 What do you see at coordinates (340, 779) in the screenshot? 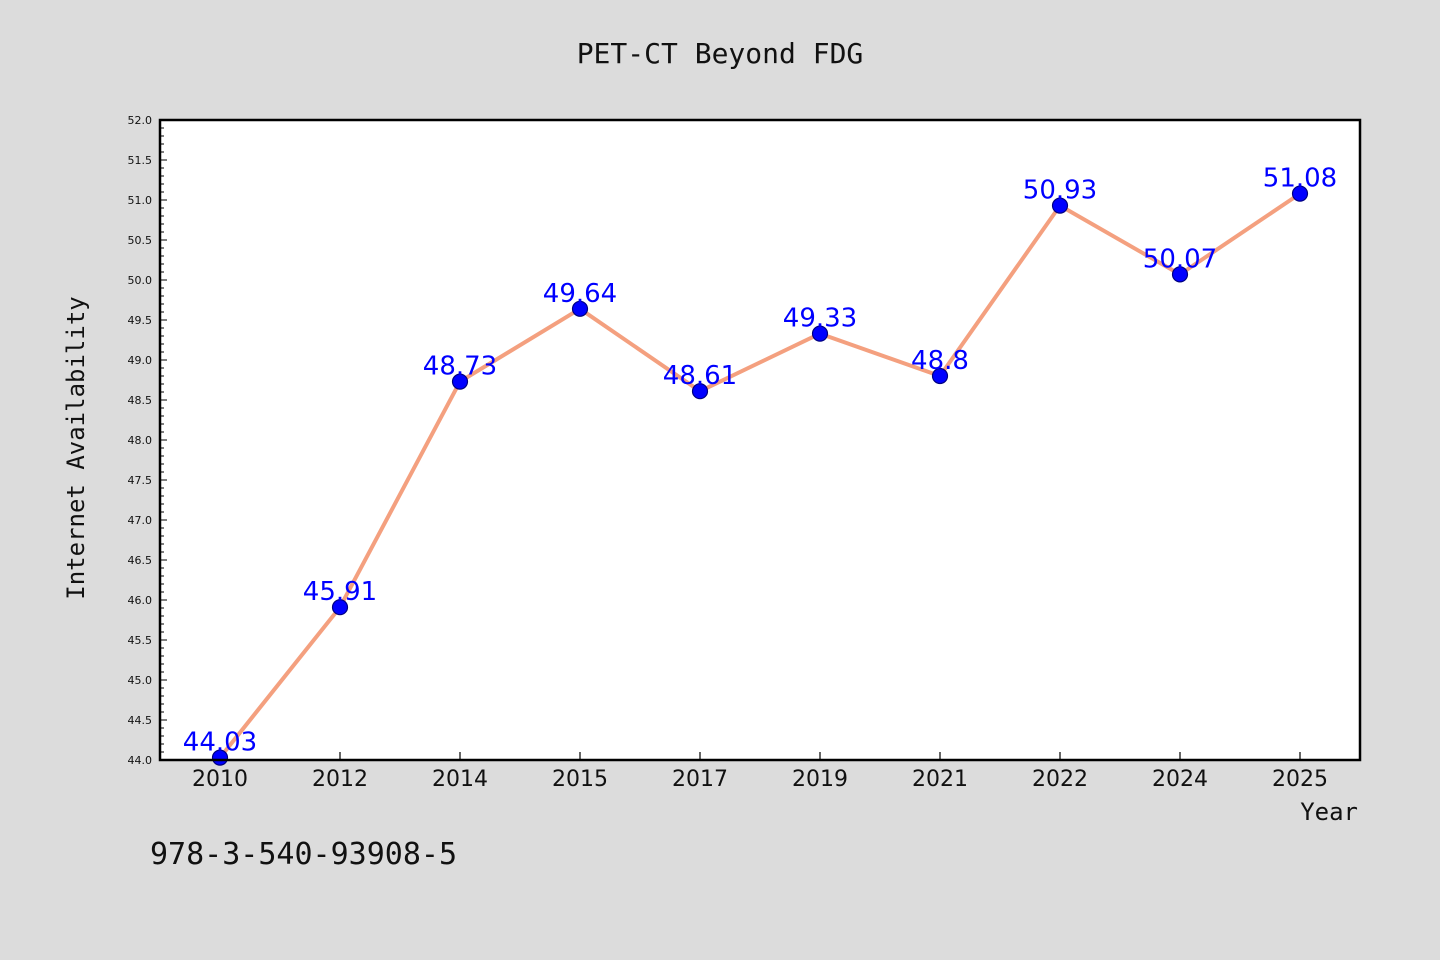
I see `x-tick-label: 2012` at bounding box center [340, 779].